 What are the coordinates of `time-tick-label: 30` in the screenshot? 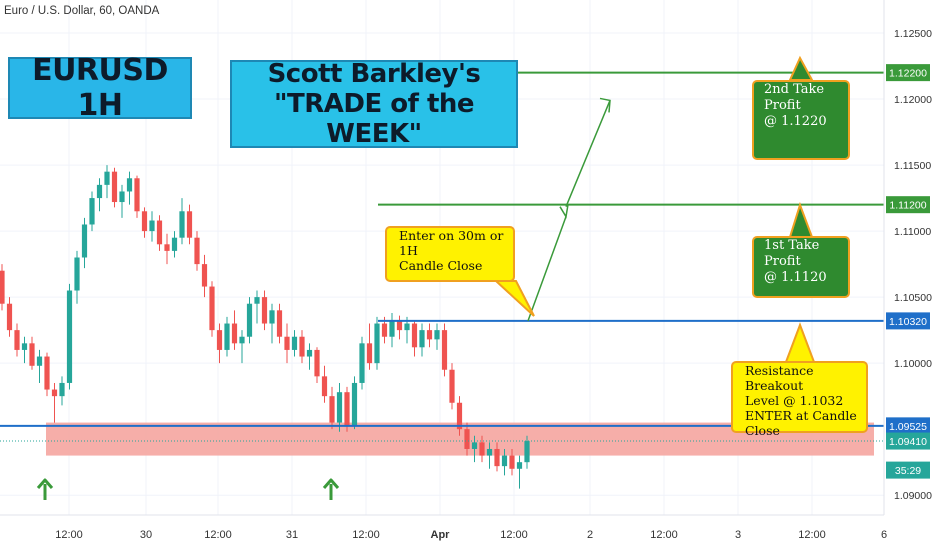 It's located at (146, 535).